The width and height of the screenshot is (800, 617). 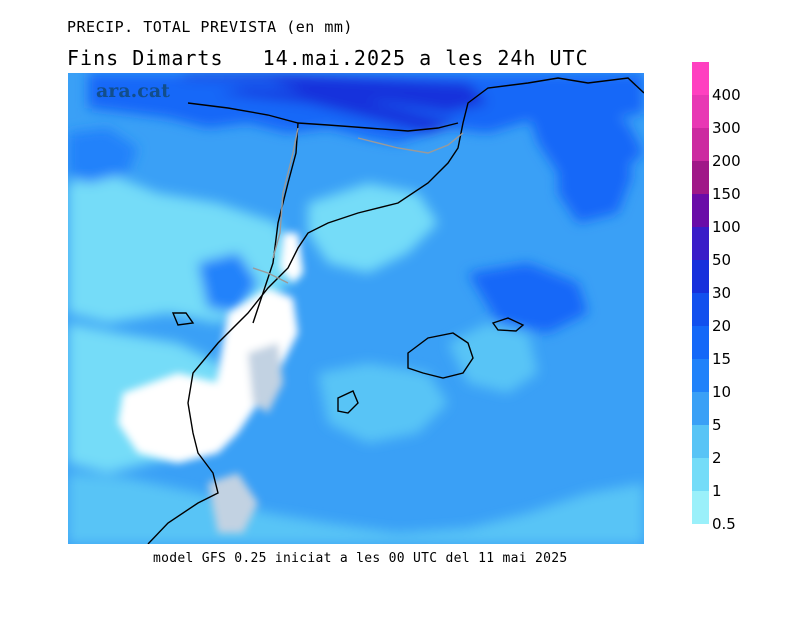 What do you see at coordinates (210, 27) in the screenshot?
I see `map-title: PRECIP. TOTAL PREVISTA (en mm)` at bounding box center [210, 27].